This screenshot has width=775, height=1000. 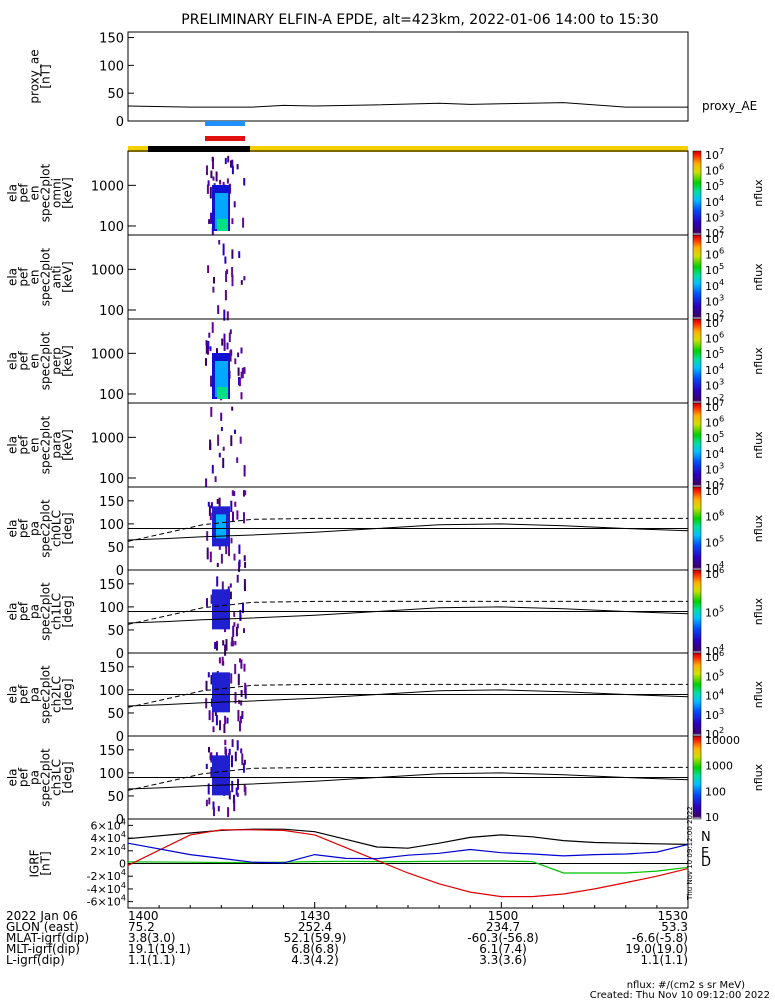 What do you see at coordinates (35, 863) in the screenshot?
I see `panel-label-line: IGRF` at bounding box center [35, 863].